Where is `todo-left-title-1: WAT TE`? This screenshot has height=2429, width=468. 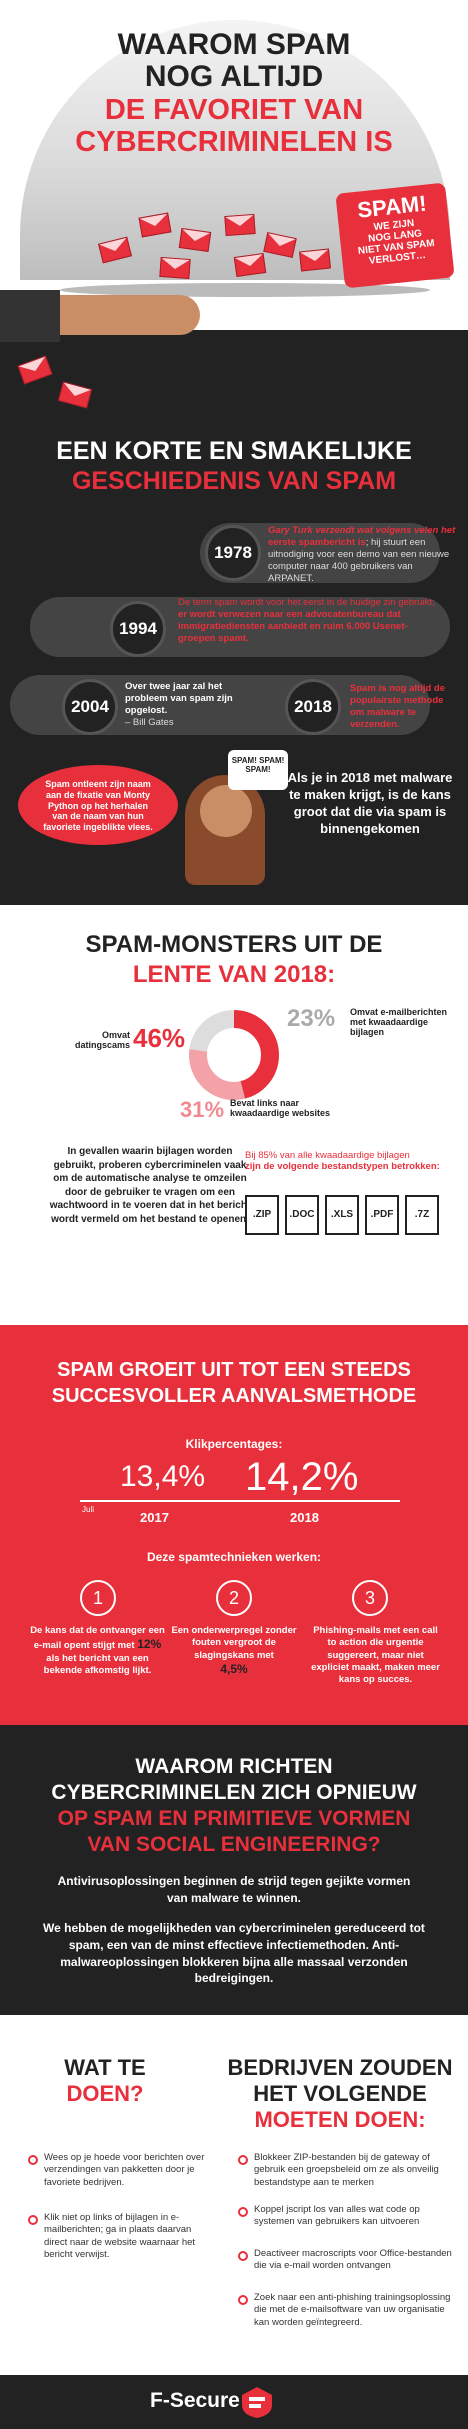
todo-left-title-1: WAT TE is located at coordinates (105, 2067).